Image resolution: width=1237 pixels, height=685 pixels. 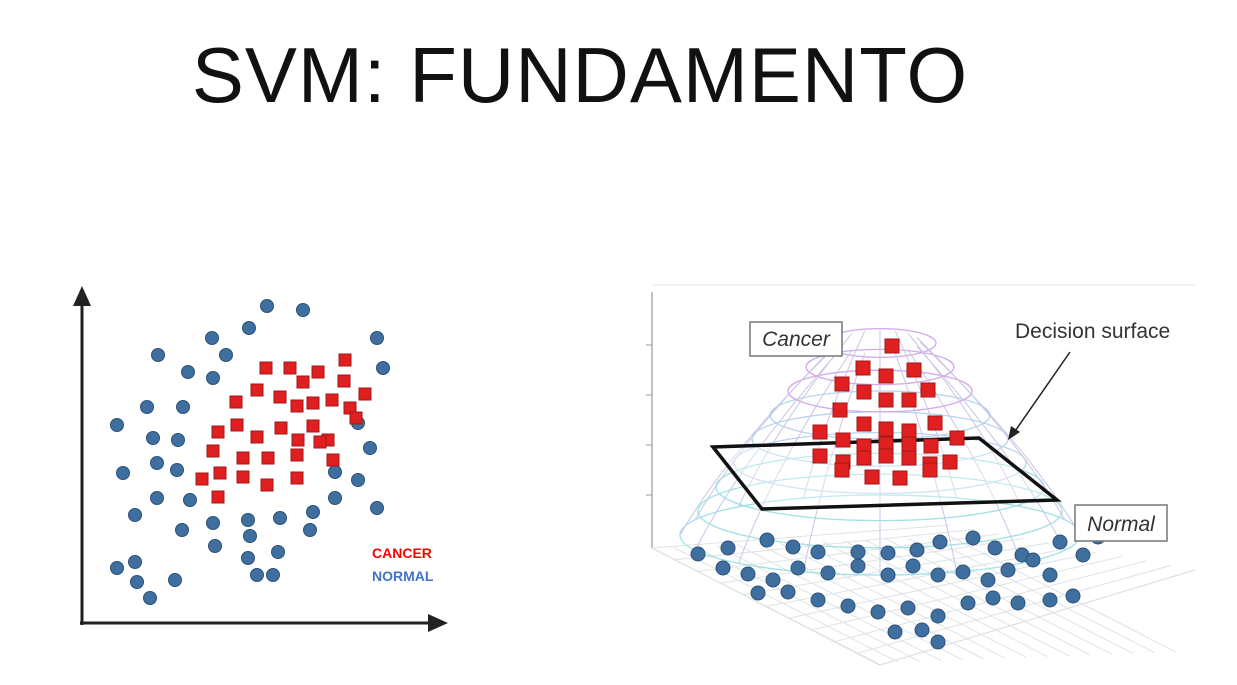 I want to click on legend-cancer-label: CANCER, so click(x=402, y=553).